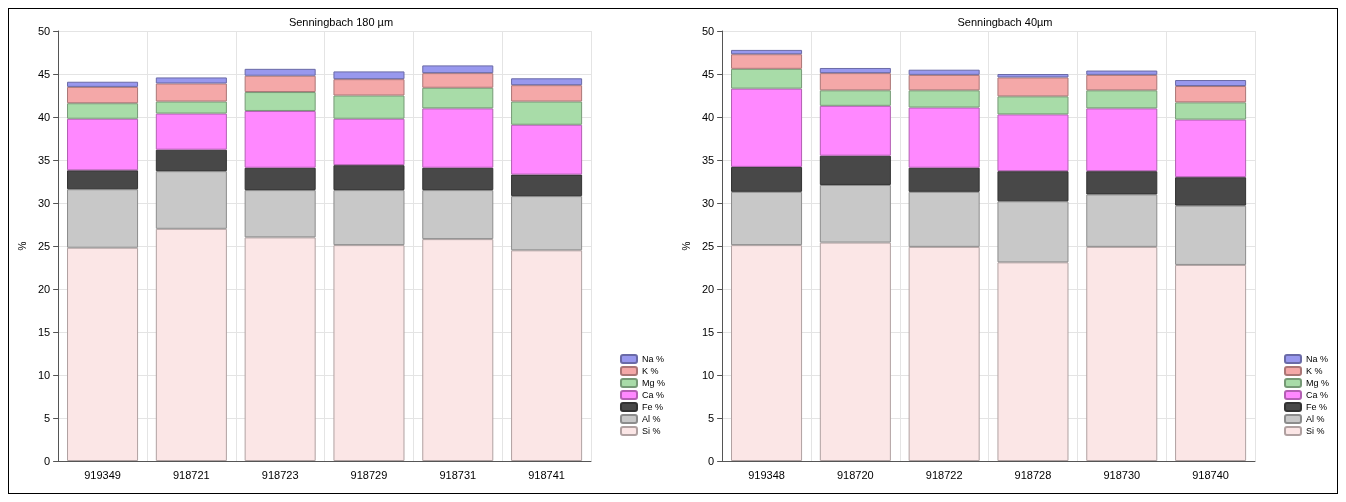 The image size is (1346, 502). I want to click on y-tick-label: 40, so click(44, 117).